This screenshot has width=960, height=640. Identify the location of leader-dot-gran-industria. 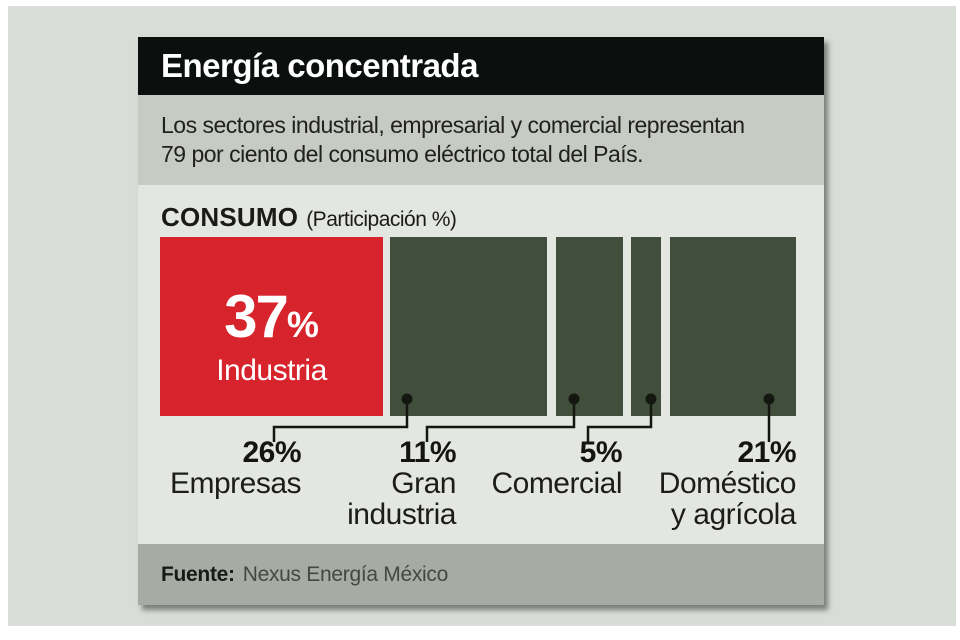
(574, 399).